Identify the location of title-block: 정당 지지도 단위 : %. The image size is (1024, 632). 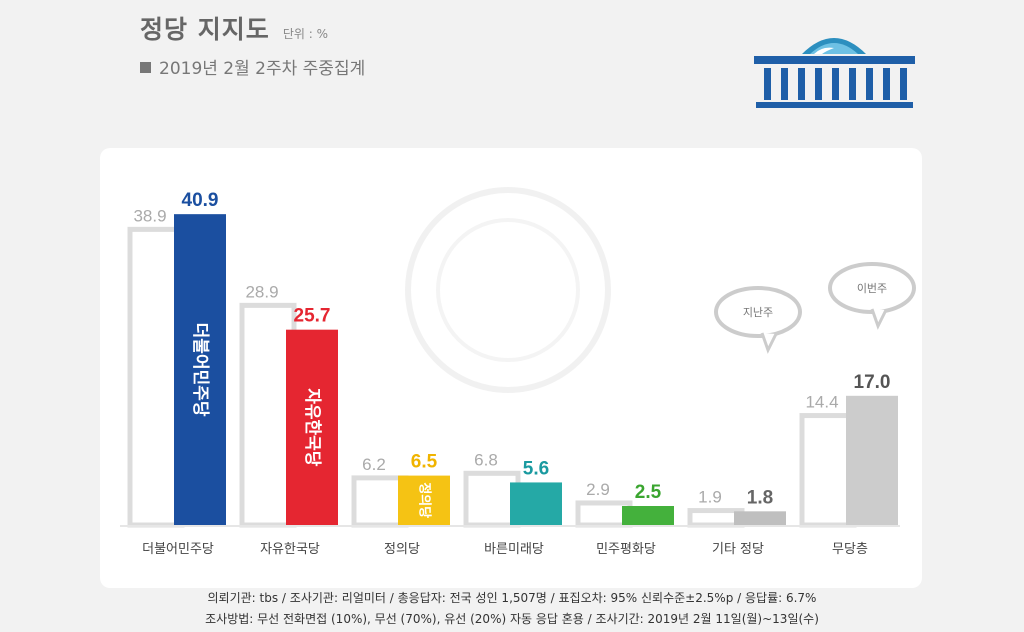
(234, 28).